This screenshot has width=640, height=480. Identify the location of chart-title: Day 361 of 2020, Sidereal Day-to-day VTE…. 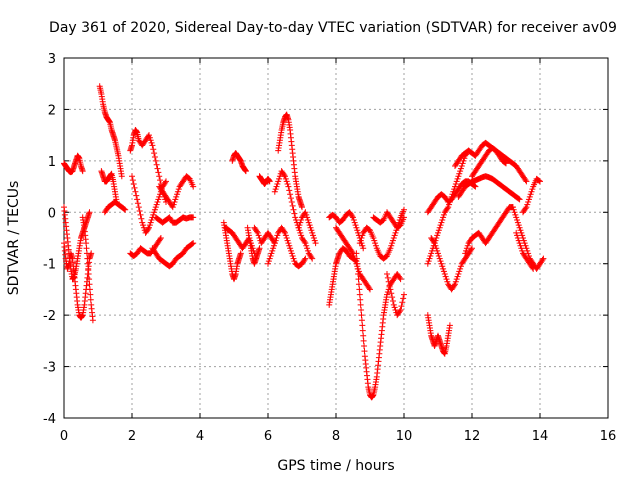
(333, 28).